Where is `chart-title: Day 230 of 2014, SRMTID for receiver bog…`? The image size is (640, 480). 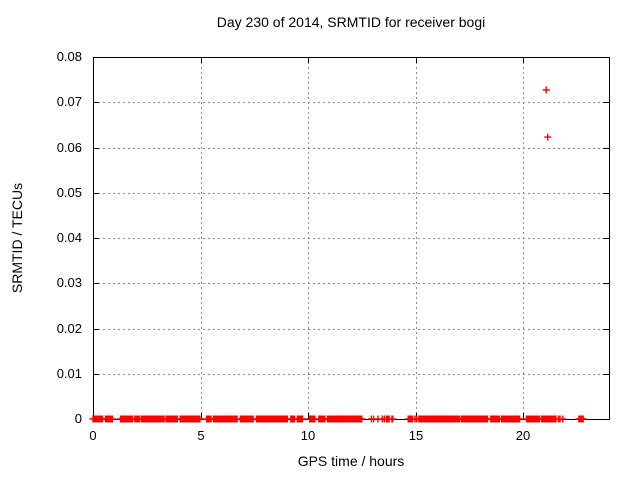
chart-title: Day 230 of 2014, SRMTID for receiver bog… is located at coordinates (351, 22).